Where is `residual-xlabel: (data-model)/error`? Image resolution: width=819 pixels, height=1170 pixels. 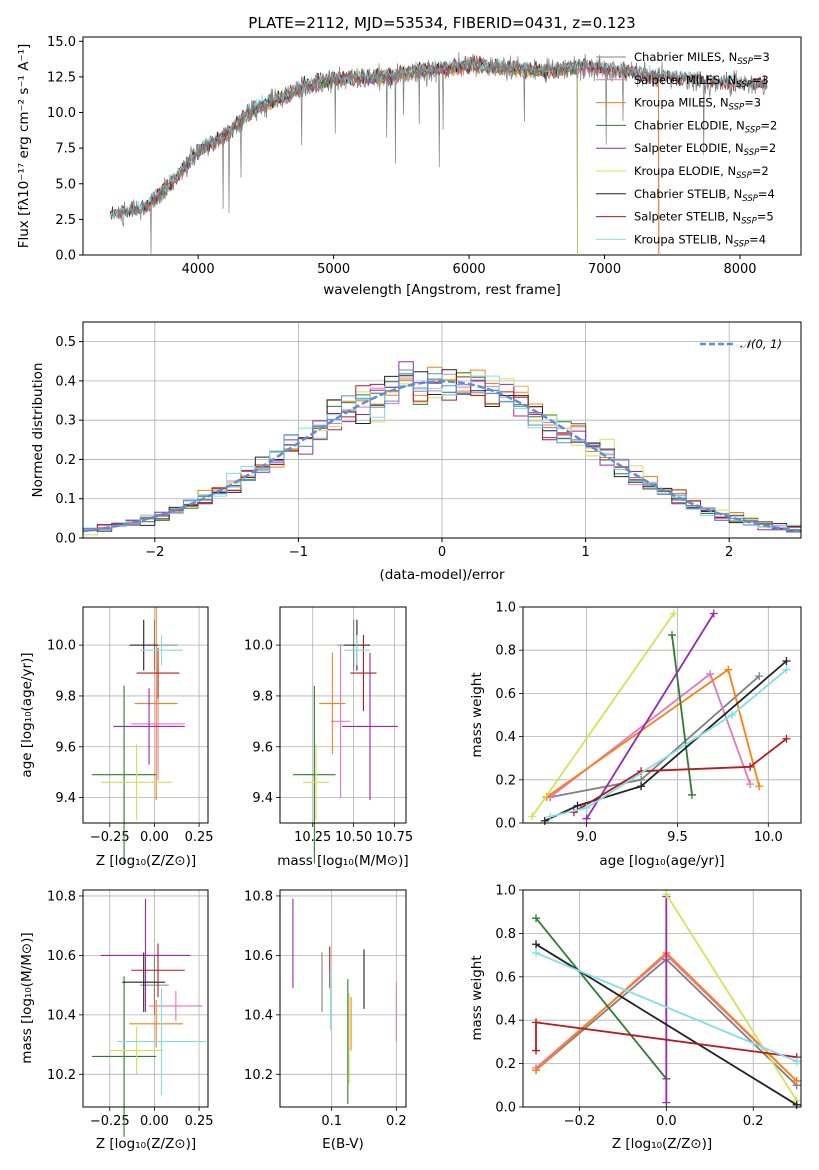 residual-xlabel: (data-model)/error is located at coordinates (442, 575).